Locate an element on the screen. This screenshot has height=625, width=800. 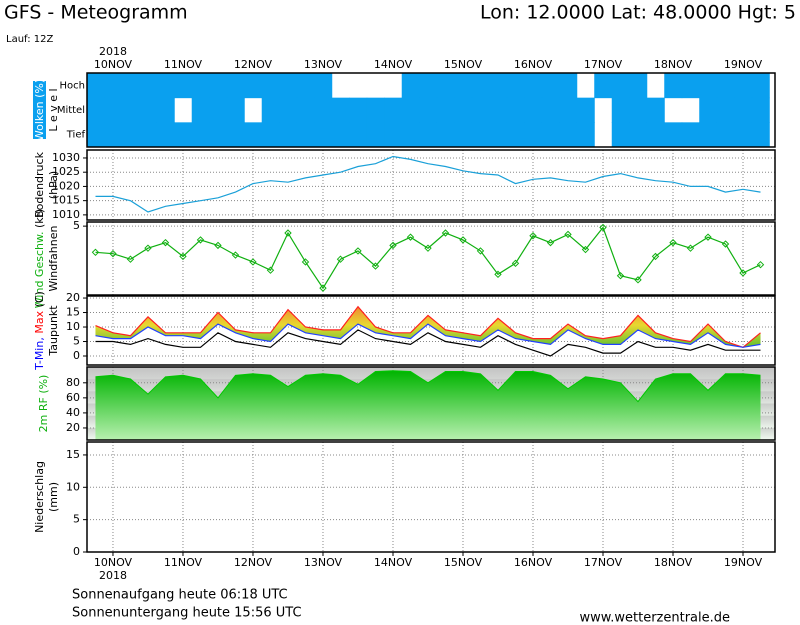
y-axis-label-part: Max is located at coordinates (39, 323).